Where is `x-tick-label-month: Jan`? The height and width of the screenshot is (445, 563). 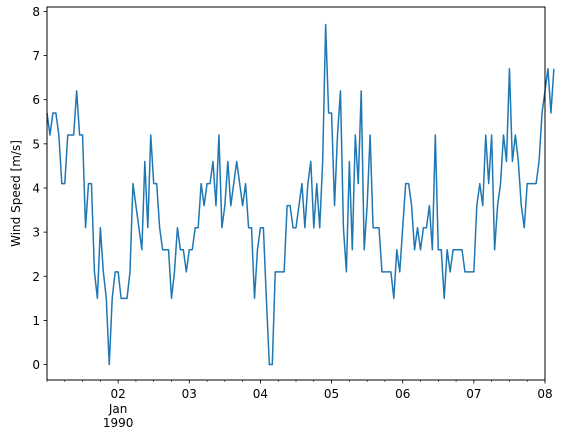
x-tick-label-month: Jan is located at coordinates (118, 409).